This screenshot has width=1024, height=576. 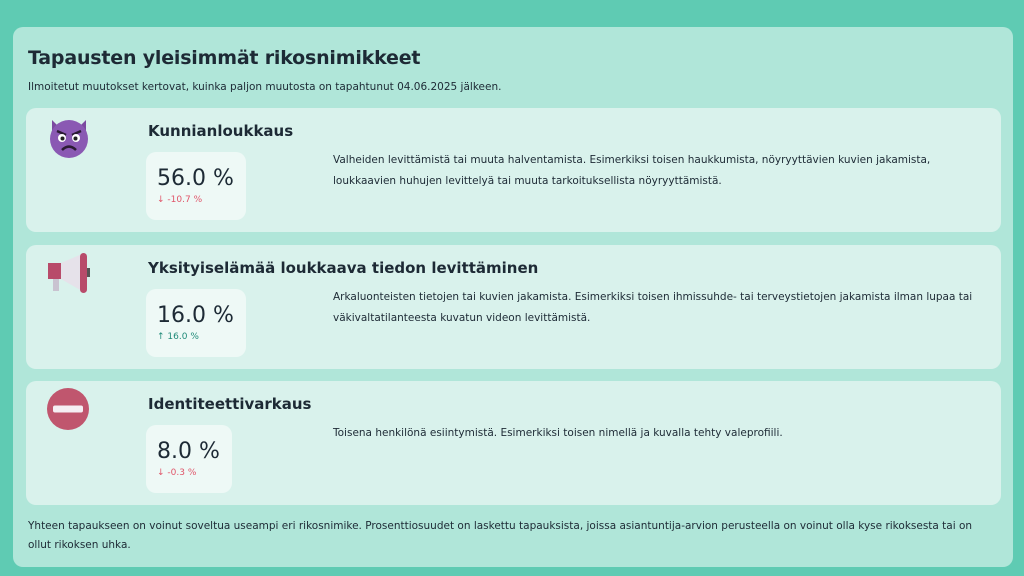 What do you see at coordinates (230, 404) in the screenshot?
I see `crime-title: Identiteettivarkaus` at bounding box center [230, 404].